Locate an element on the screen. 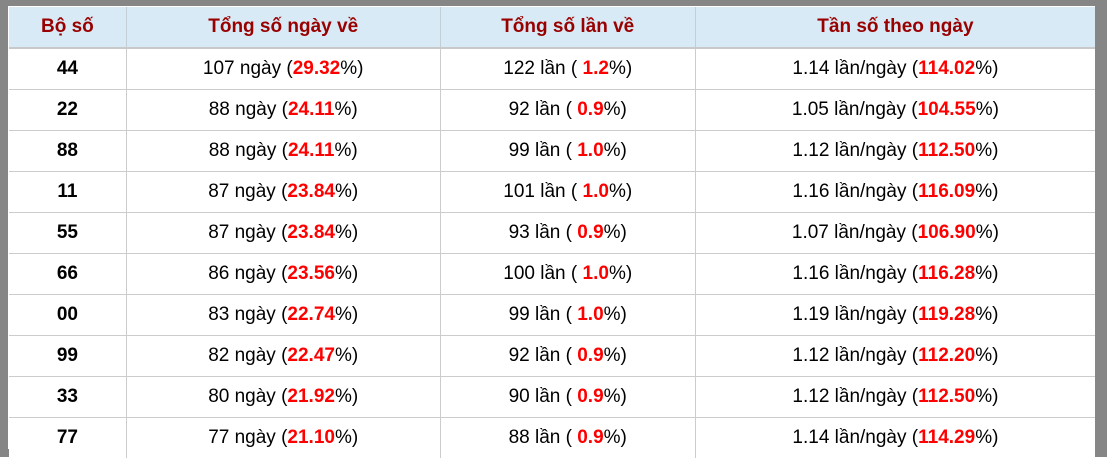  cell-text: 1.14 lần/ngày ( is located at coordinates (855, 68).